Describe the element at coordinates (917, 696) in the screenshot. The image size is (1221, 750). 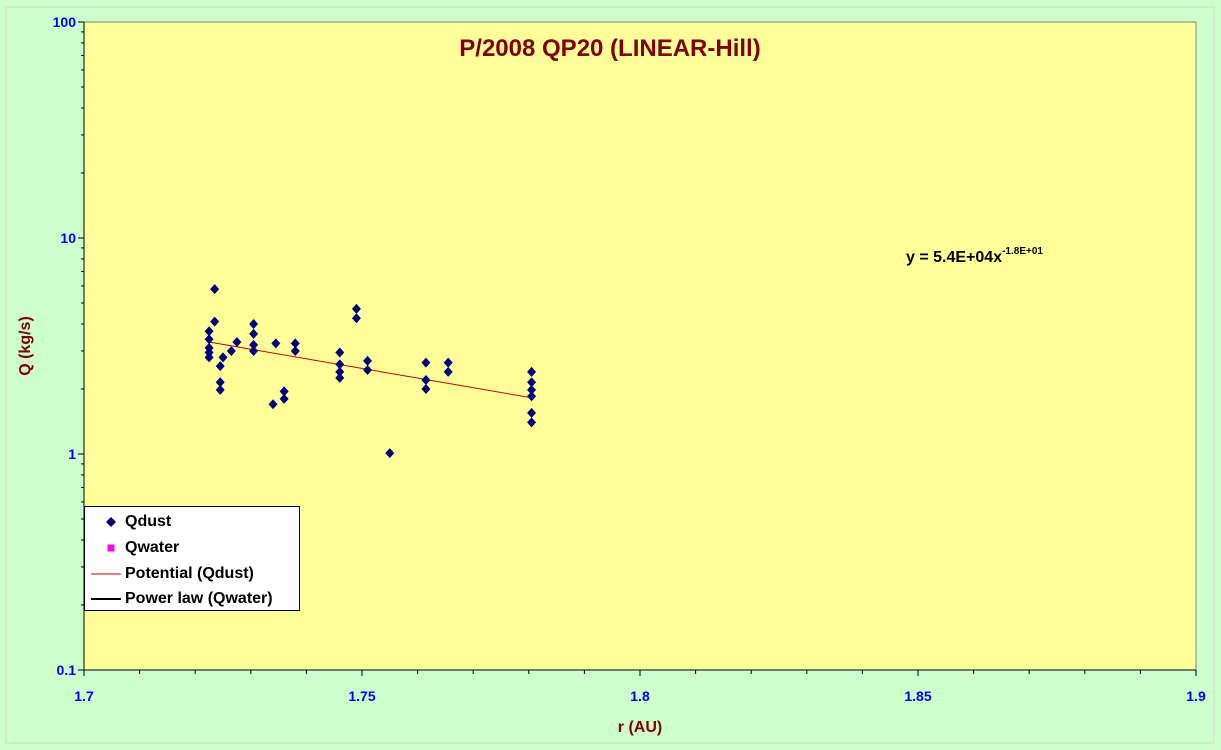
I see `x-tick-label: 1.85` at that location.